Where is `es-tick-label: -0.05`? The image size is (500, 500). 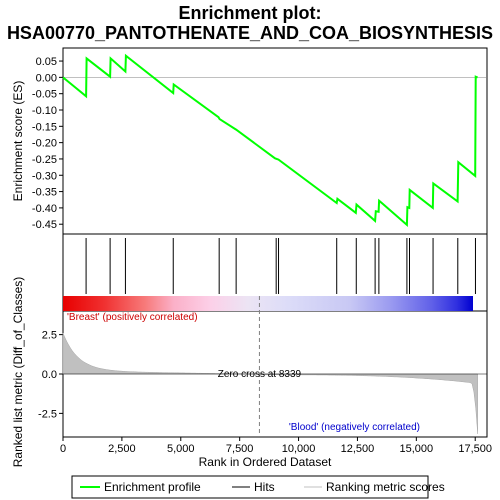 es-tick-label: -0.05 is located at coordinates (44, 95).